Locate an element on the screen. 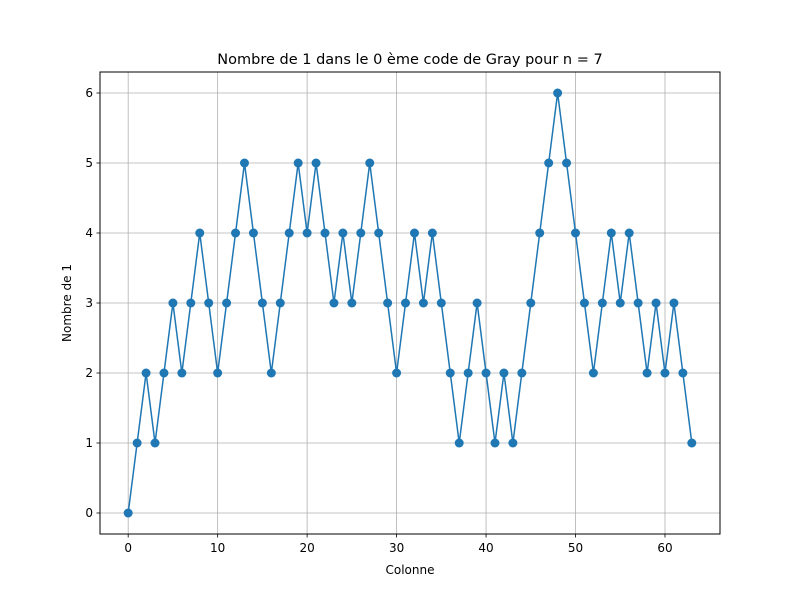  x-tick-label: 60 is located at coordinates (664, 548).